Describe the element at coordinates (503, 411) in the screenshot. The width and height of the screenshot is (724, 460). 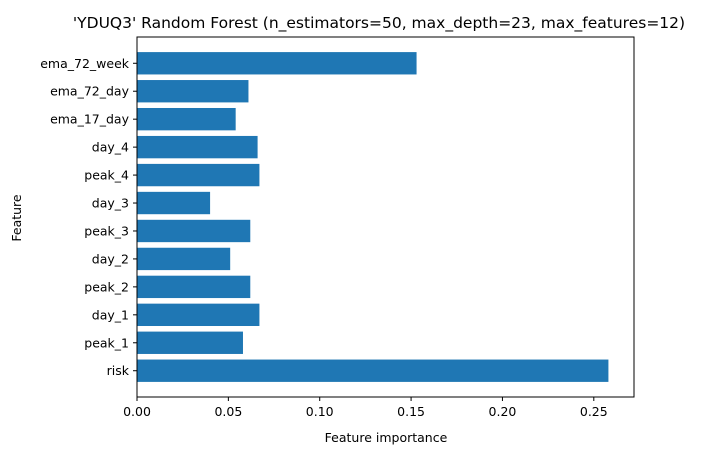
I see `x-tick-label: 0.20` at that location.